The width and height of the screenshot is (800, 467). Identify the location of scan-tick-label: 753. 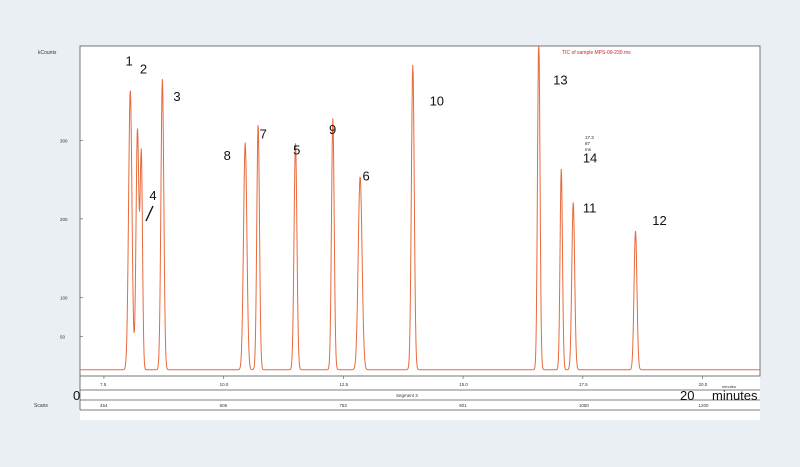
(343, 405).